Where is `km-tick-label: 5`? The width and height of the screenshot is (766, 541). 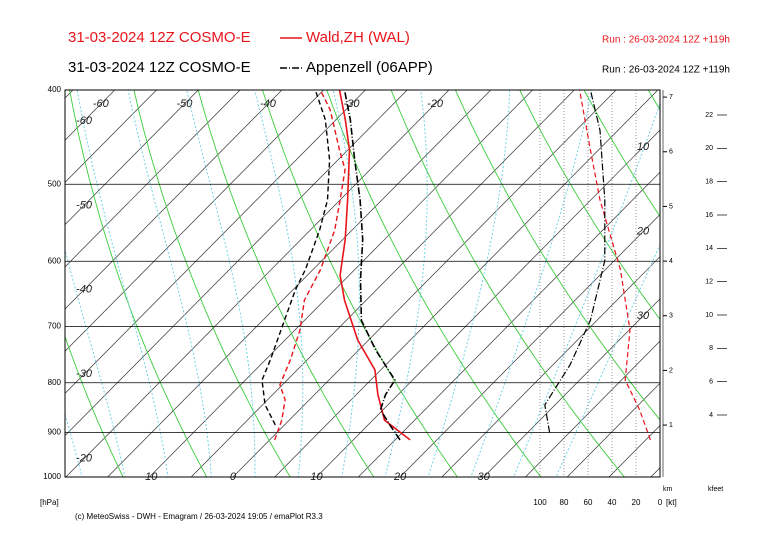
km-tick-label: 5 is located at coordinates (671, 206).